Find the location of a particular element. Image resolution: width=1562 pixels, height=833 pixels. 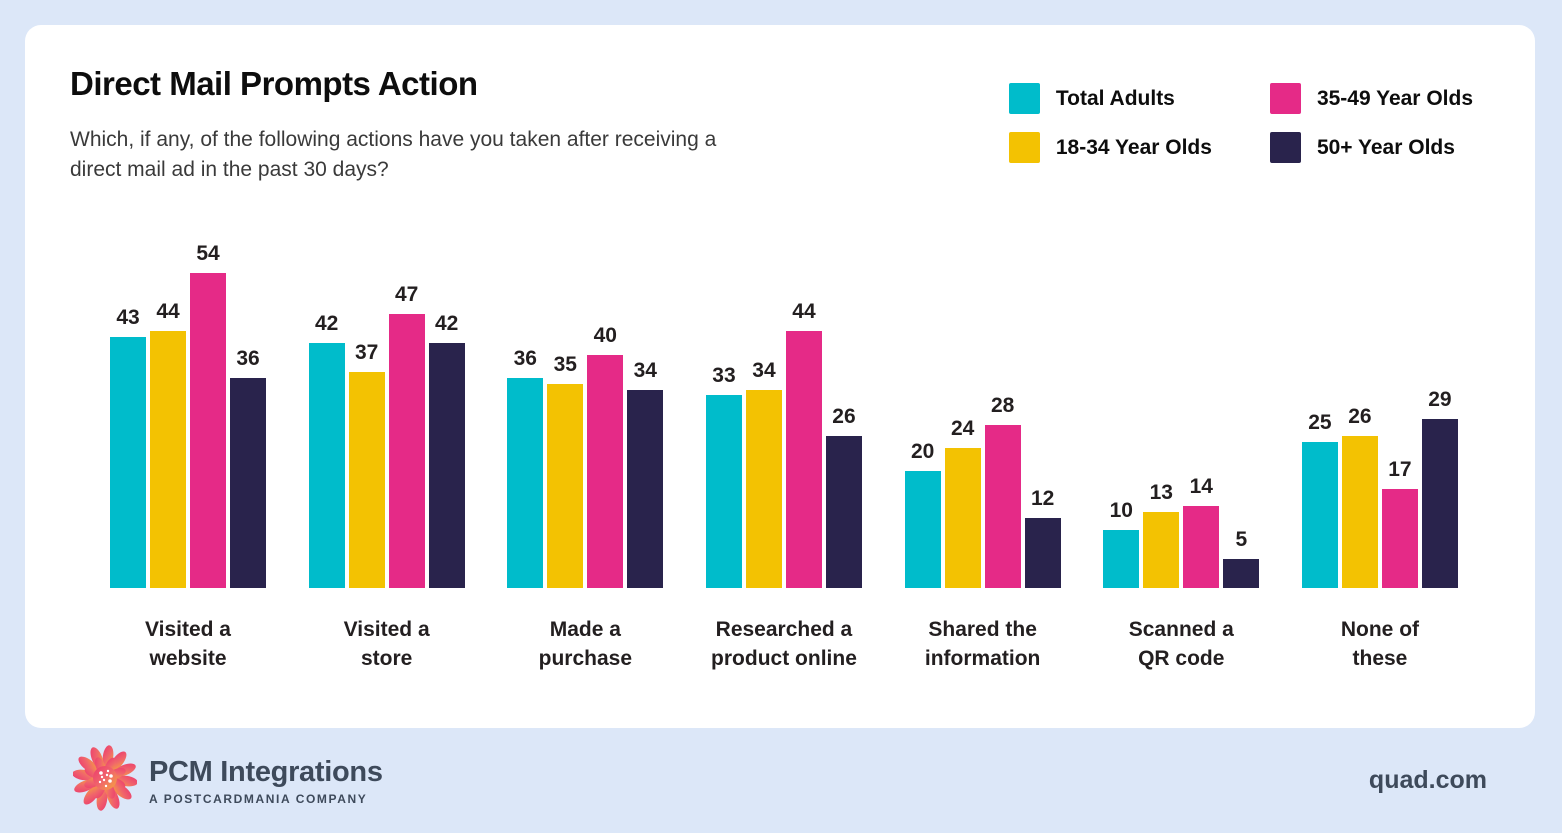

category-label: None of these is located at coordinates (1380, 644).